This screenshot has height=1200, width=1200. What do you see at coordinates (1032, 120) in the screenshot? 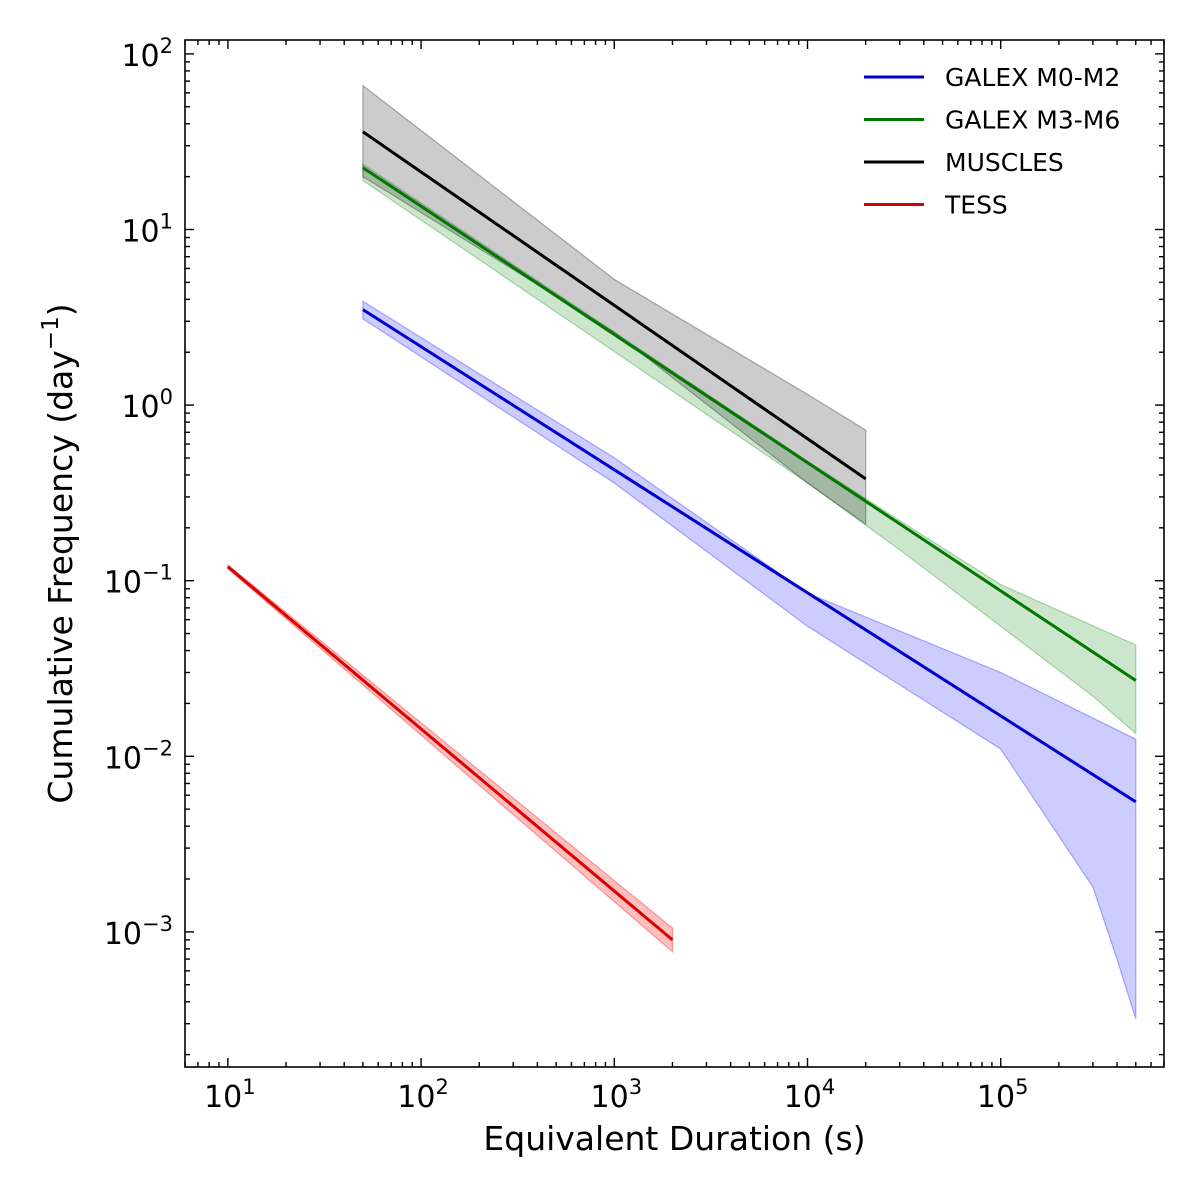
I see `legend-label-galex-m3-m6: GALEX M3-M6` at bounding box center [1032, 120].